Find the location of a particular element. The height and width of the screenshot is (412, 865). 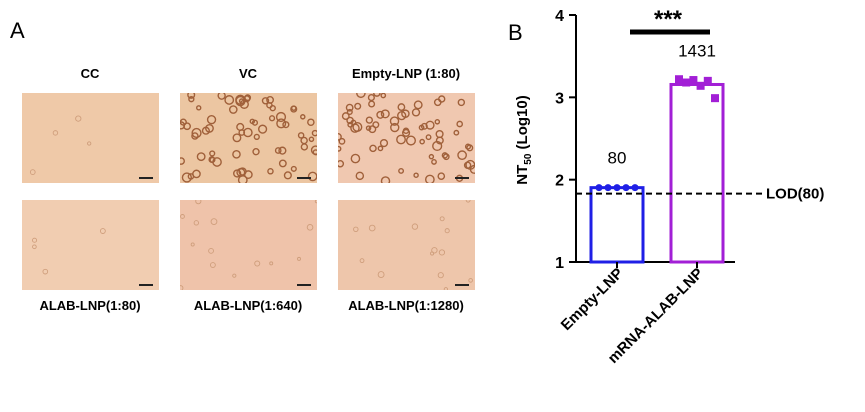

y-axis-label-main: NT is located at coordinates (522, 175).